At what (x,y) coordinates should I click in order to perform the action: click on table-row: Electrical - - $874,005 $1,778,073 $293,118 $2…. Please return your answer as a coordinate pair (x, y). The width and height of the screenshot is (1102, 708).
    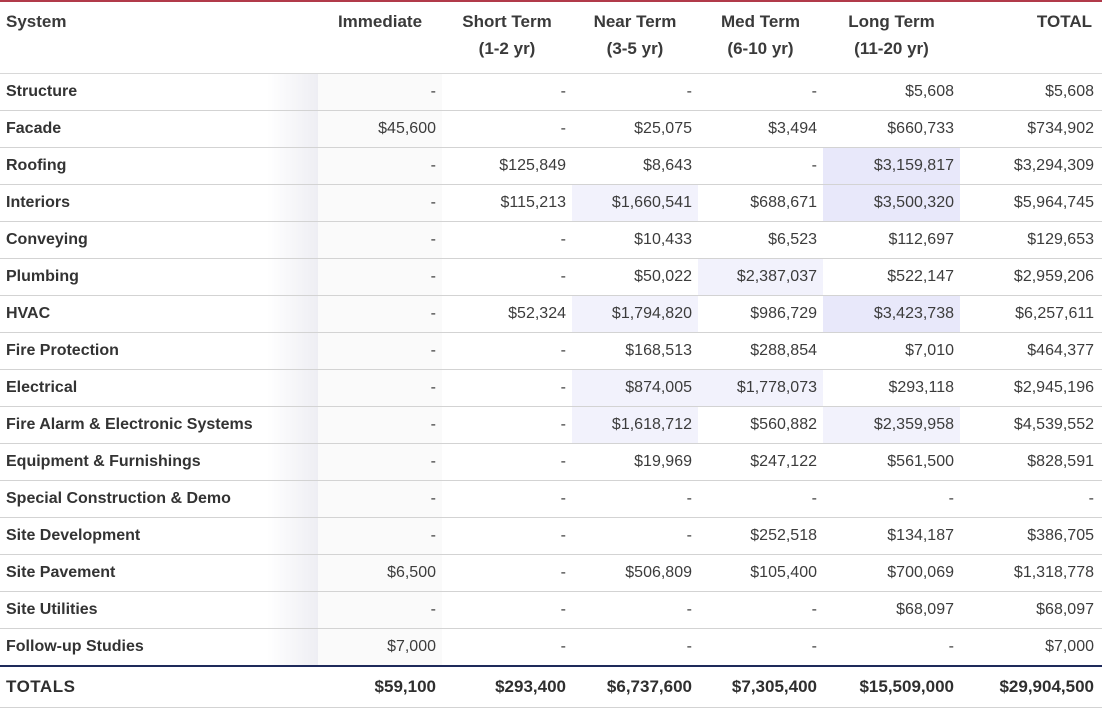
    Looking at the image, I should click on (551, 388).